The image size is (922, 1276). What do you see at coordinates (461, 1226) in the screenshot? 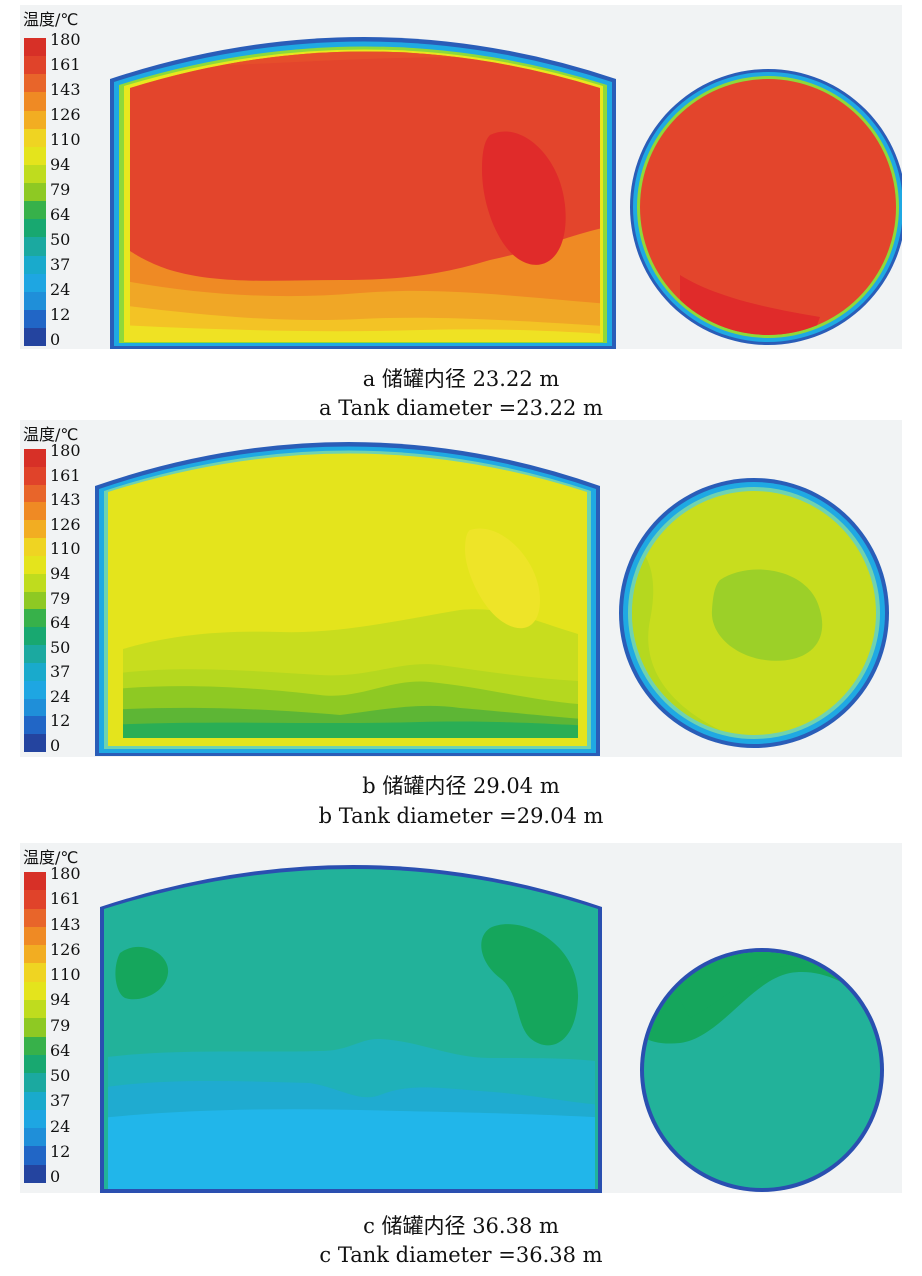
I see `caption-c-cn: c 储罐内径 36.38 m` at bounding box center [461, 1226].